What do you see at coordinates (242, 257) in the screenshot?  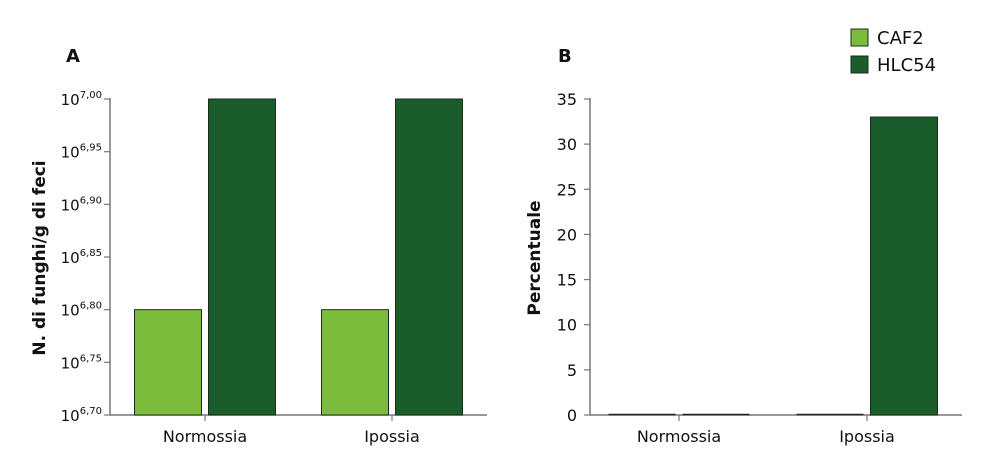 I see `panel-a-bar-hlc54-normossia` at bounding box center [242, 257].